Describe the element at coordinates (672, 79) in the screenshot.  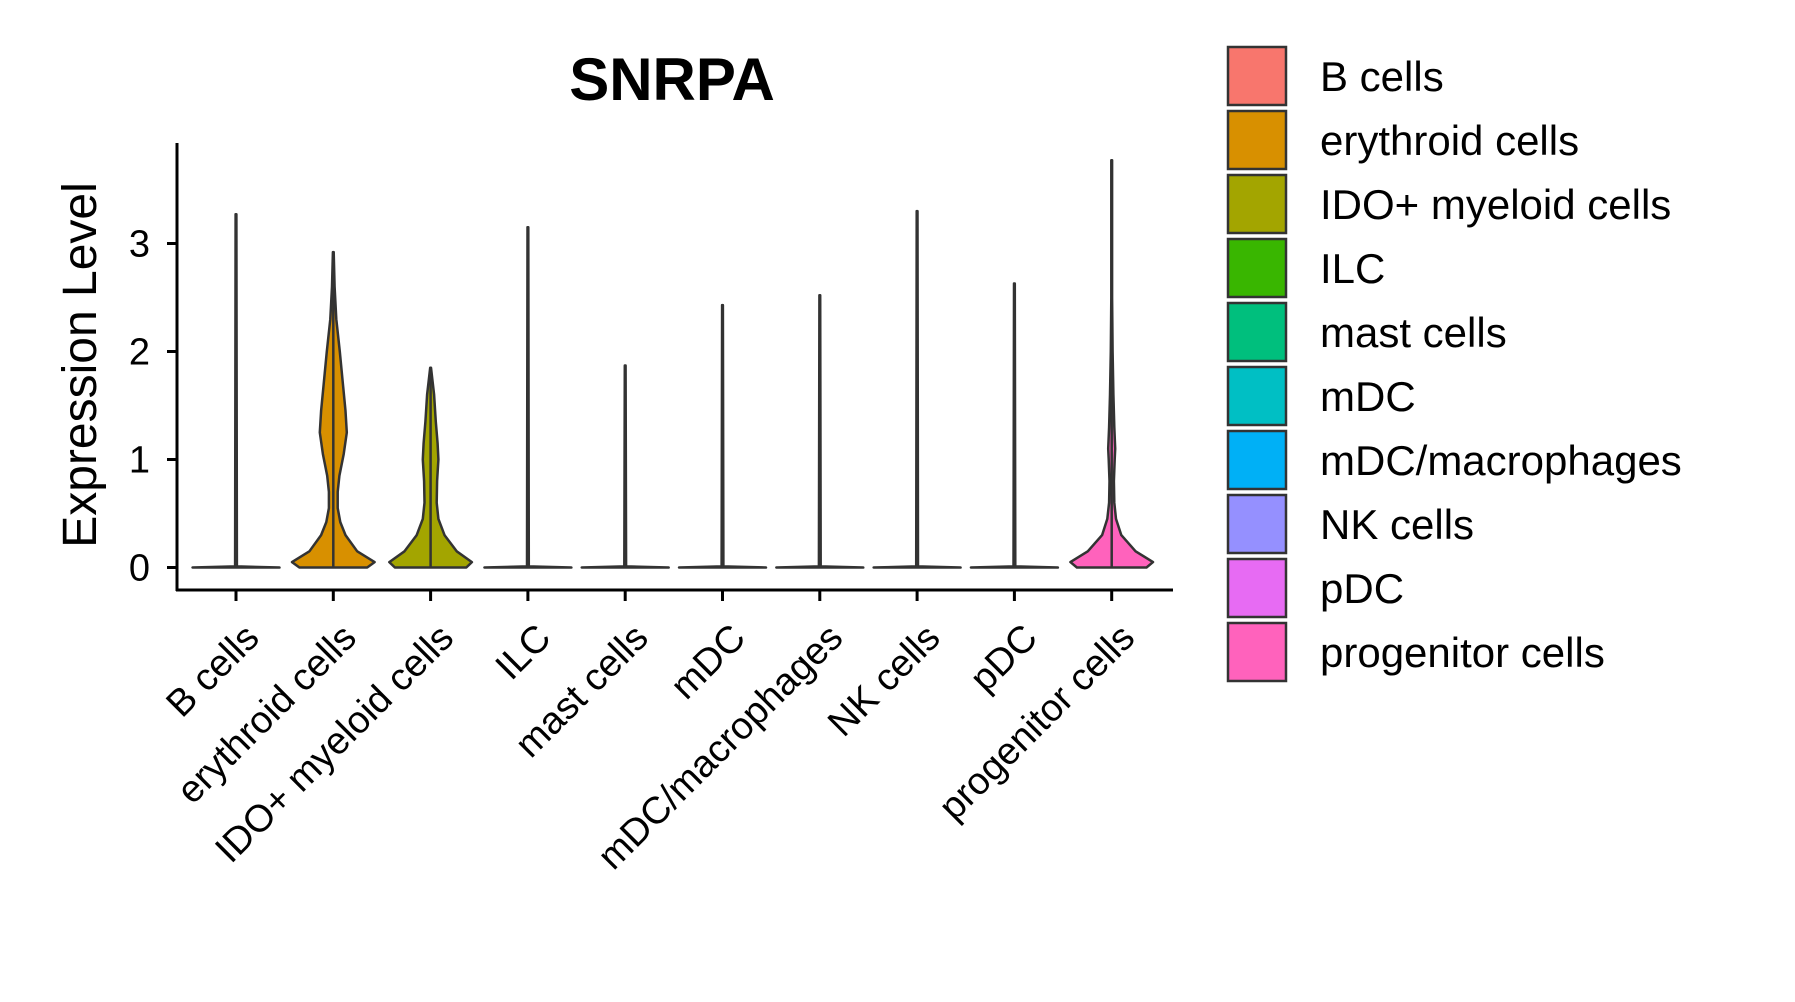
I see `chart-title: SNRPA` at that location.